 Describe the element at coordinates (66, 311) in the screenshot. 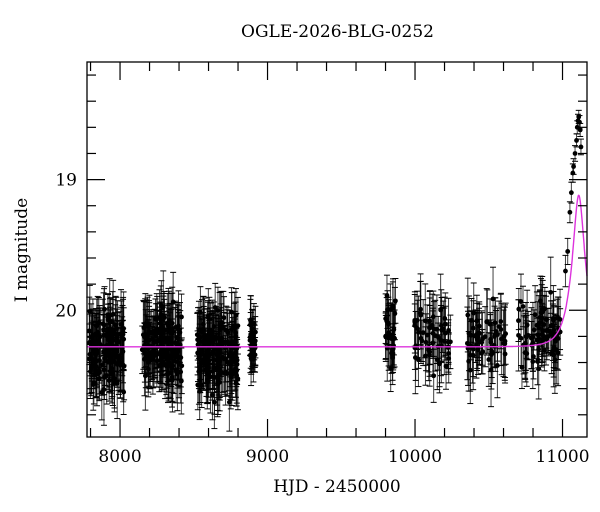

I see `y-tick-label: 20` at that location.